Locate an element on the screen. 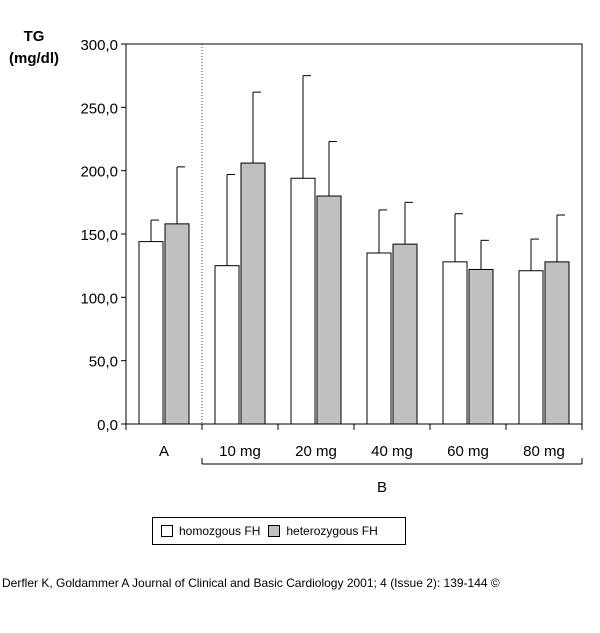  y-tick-label: 100,0 is located at coordinates (99, 298).